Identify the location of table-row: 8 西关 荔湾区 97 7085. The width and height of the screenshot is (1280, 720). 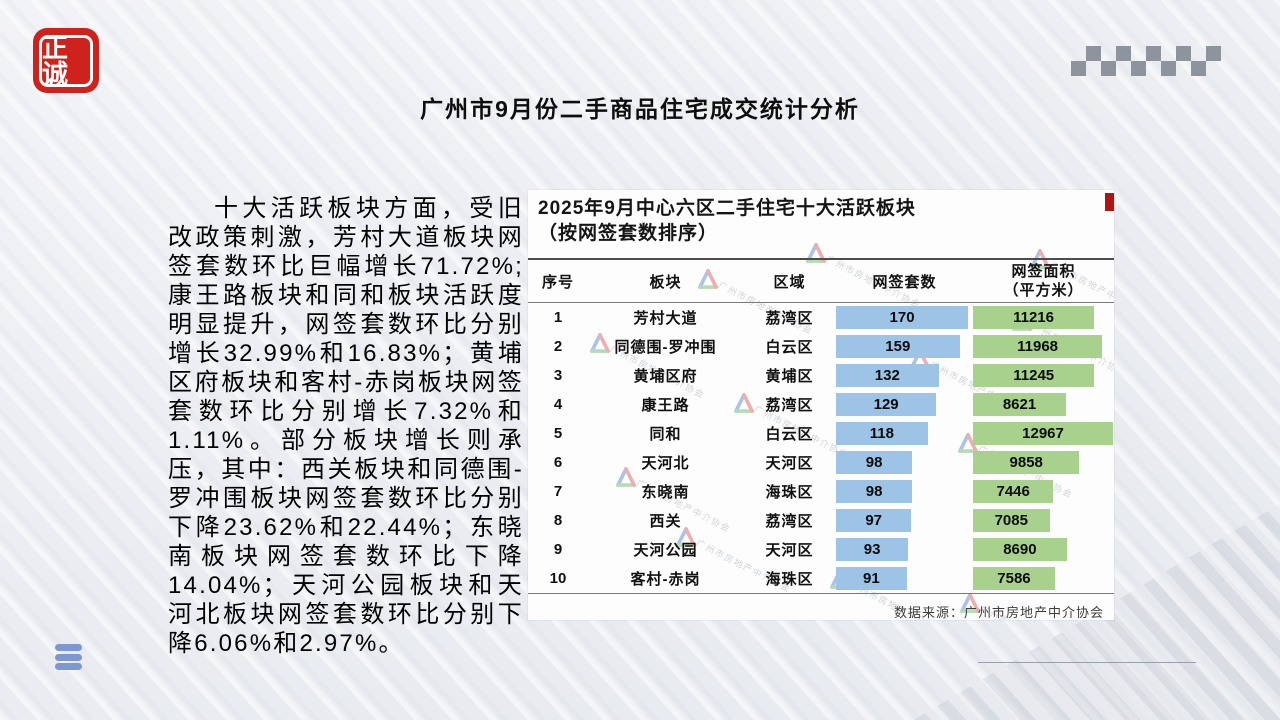
(821, 520).